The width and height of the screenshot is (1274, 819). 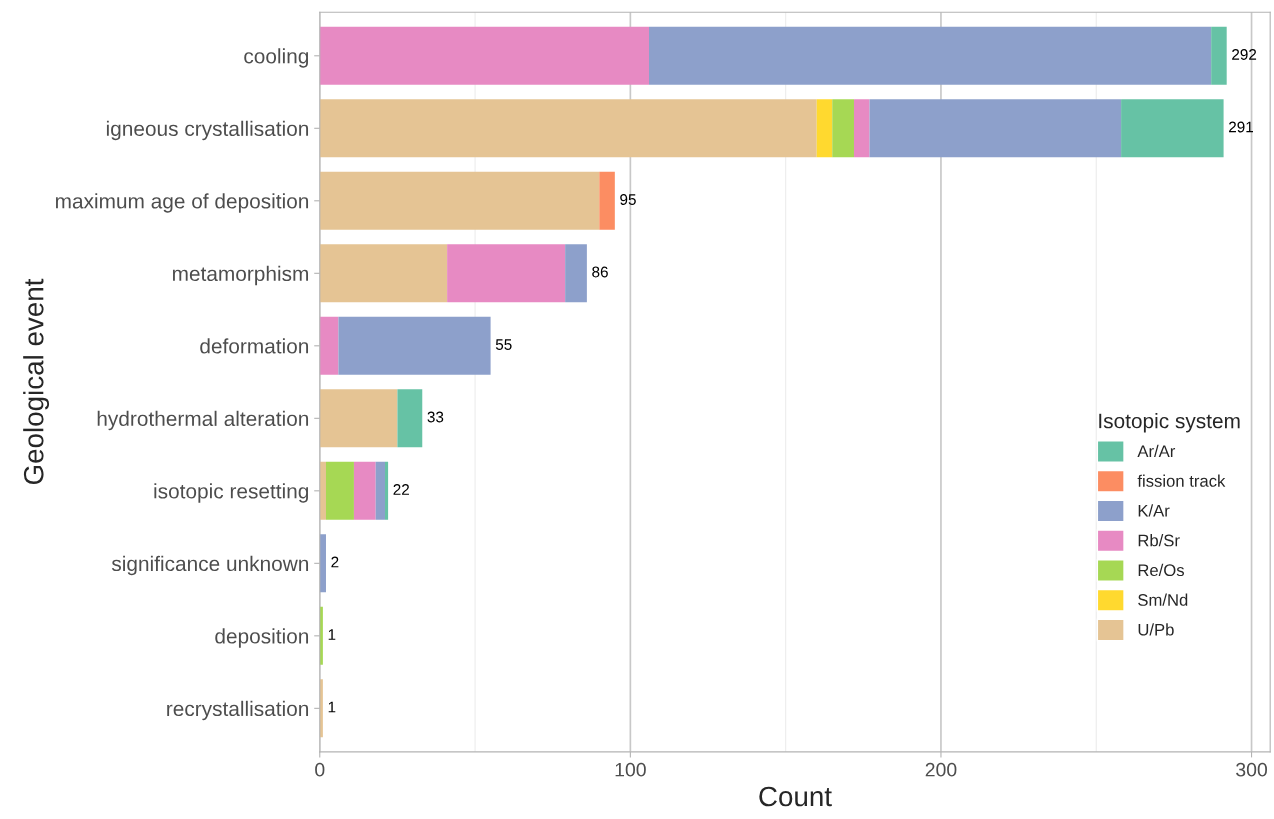 What do you see at coordinates (401, 489) in the screenshot?
I see `total-label: 22` at bounding box center [401, 489].